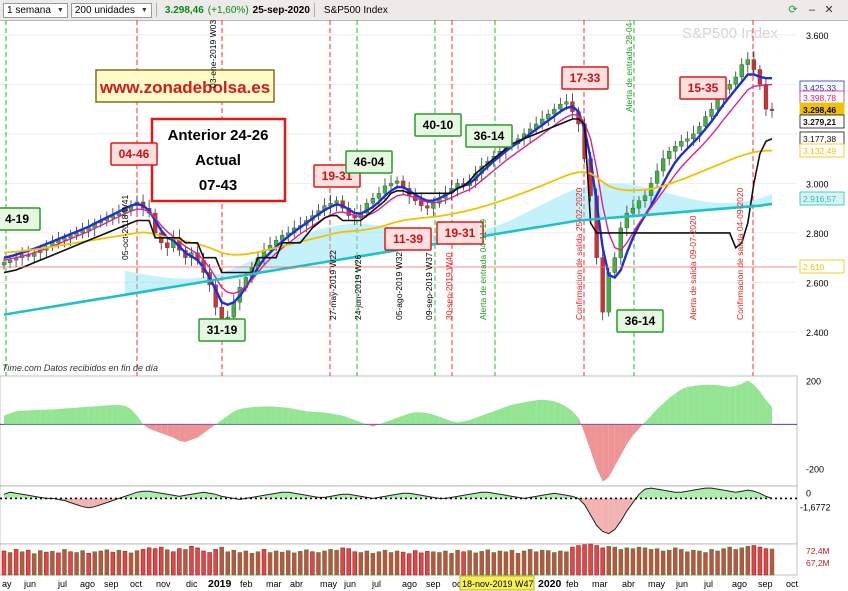  What do you see at coordinates (829, 10) in the screenshot?
I see `close-icon: ✕` at bounding box center [829, 10].